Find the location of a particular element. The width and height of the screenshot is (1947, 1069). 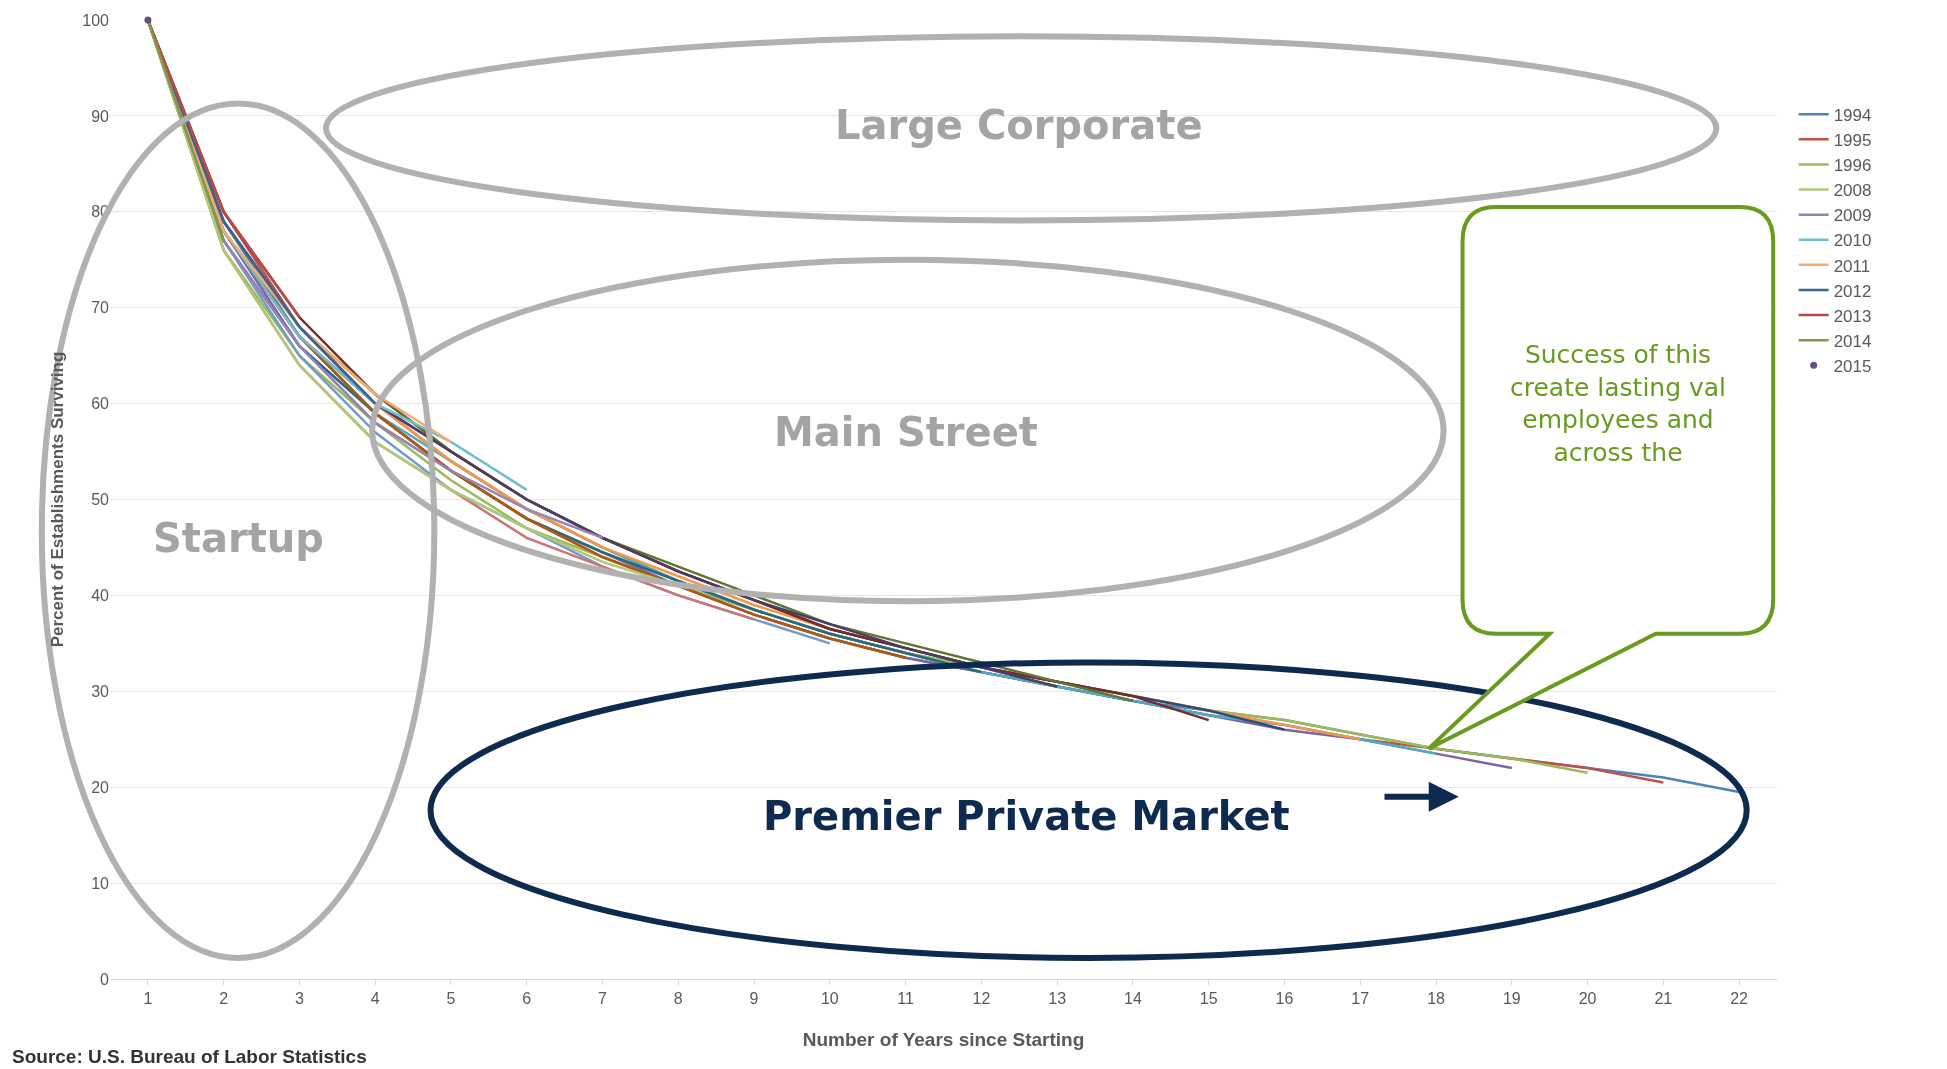

legend-label: 2010 is located at coordinates (1852, 241).